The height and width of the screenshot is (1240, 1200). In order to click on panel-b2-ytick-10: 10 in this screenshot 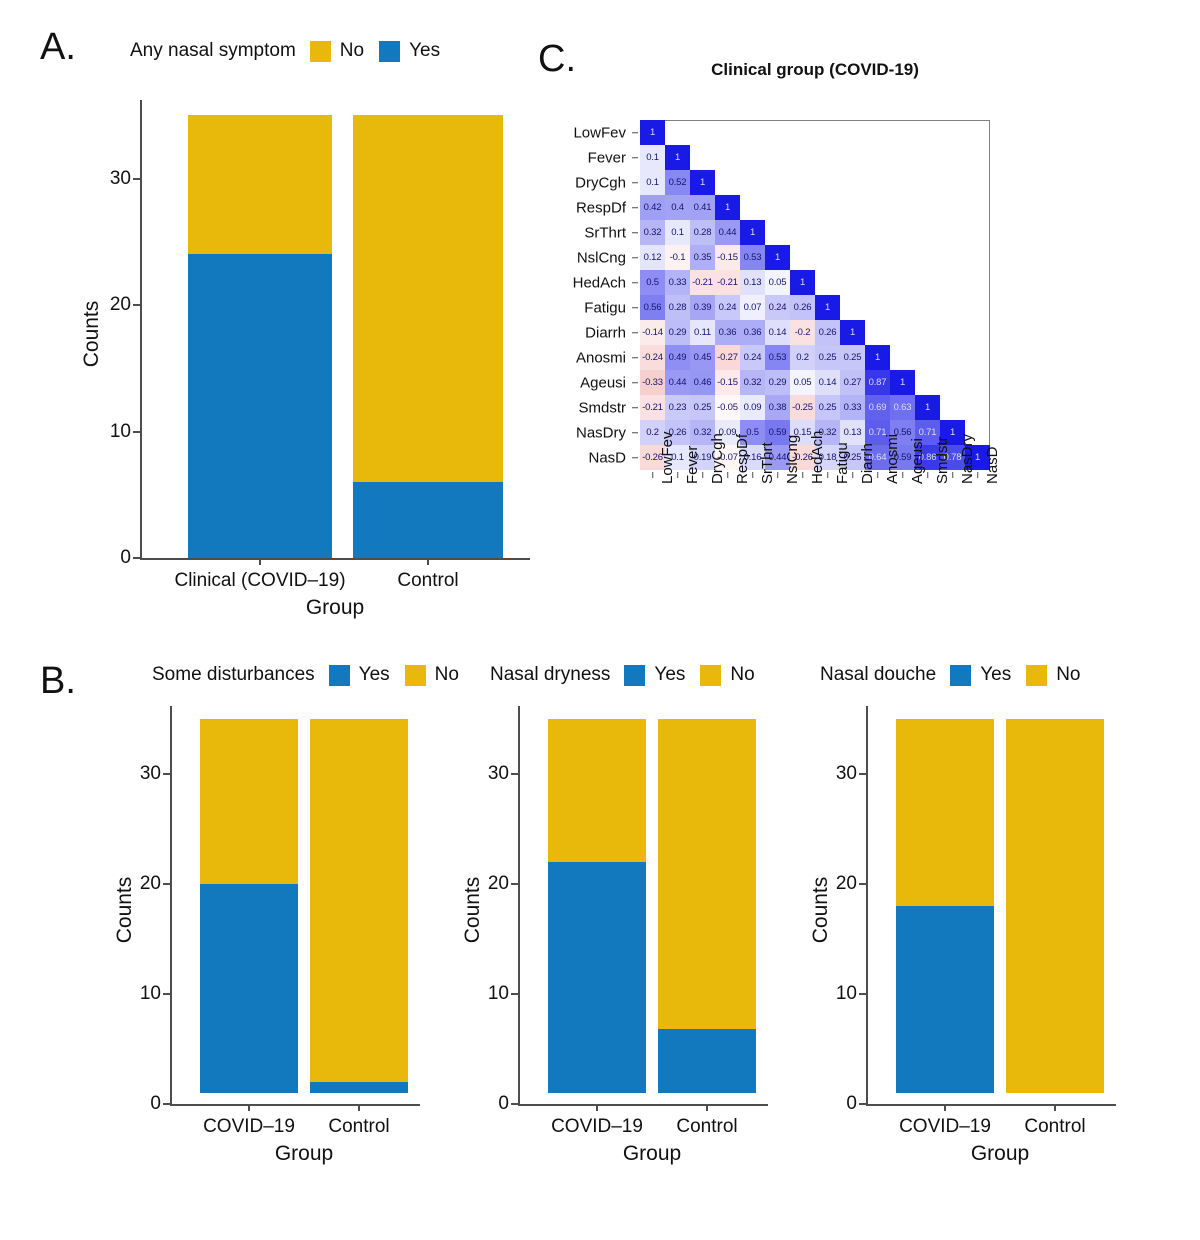, I will do `click(498, 993)`.